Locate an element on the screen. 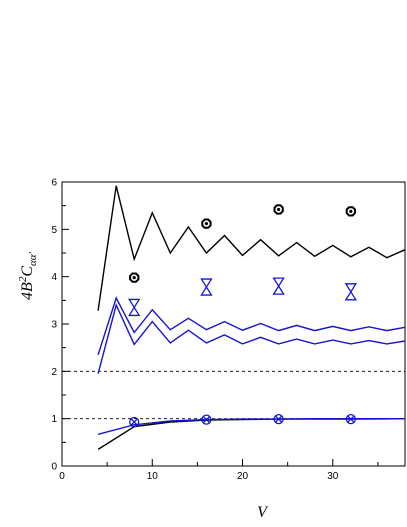 The image size is (407, 527). y-axis-label: 4B2Cαα′ is located at coordinates (28, 275).